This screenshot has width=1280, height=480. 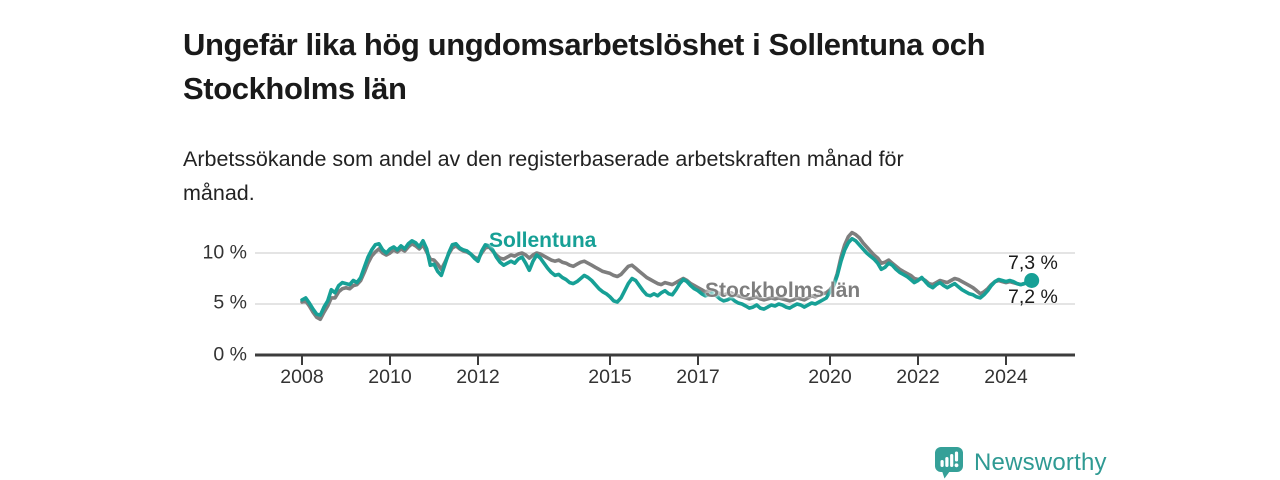 What do you see at coordinates (230, 302) in the screenshot?
I see `y-axis-tick-5: 5 %` at bounding box center [230, 302].